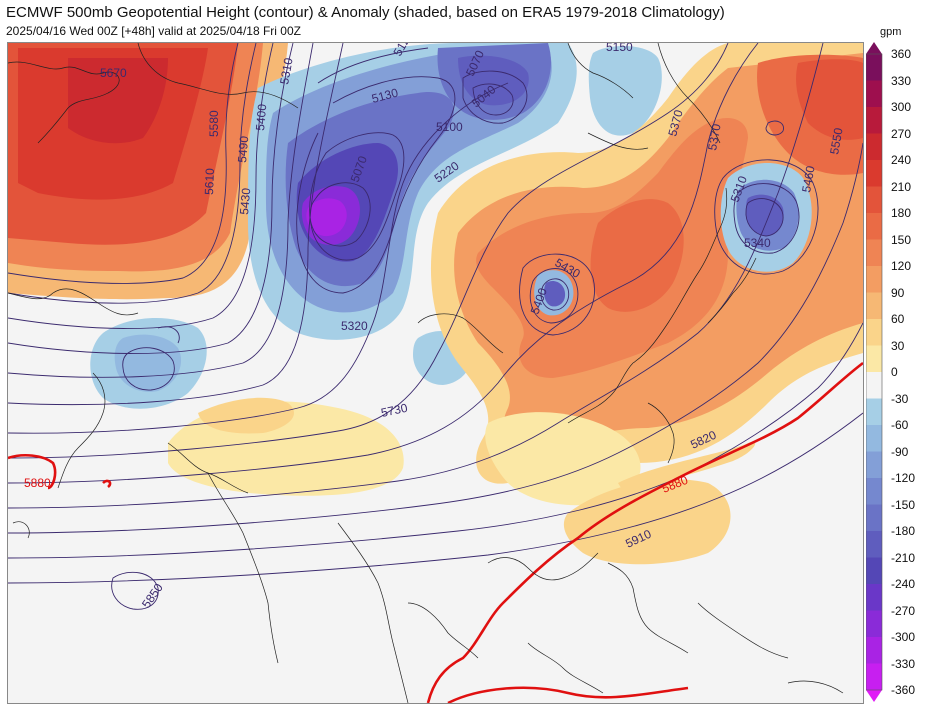 The width and height of the screenshot is (927, 708). Describe the element at coordinates (449, 127) in the screenshot. I see `contour-label: 5100` at that location.